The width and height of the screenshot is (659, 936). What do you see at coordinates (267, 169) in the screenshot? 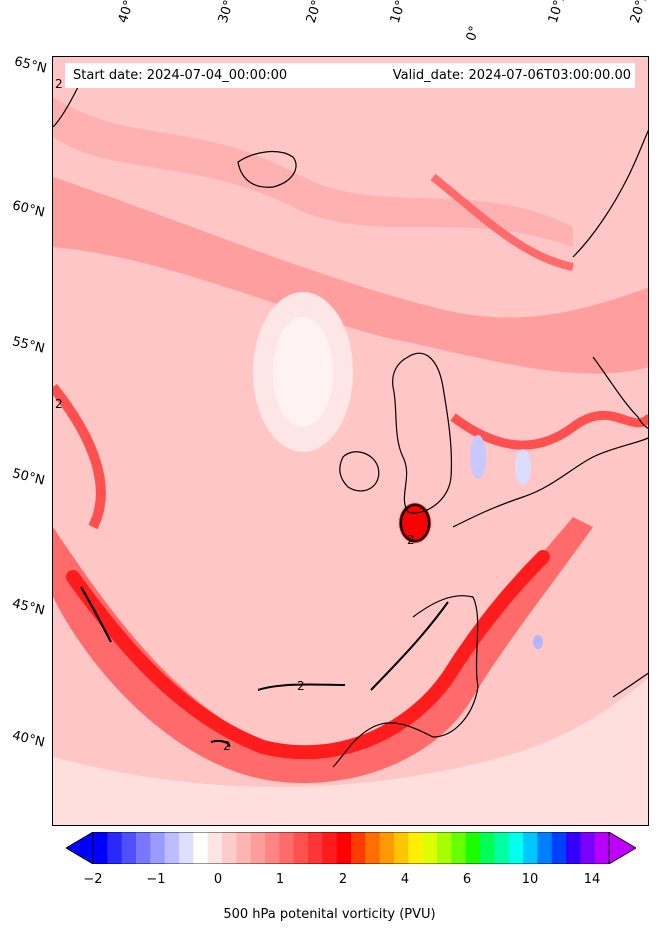
I see `coast-iceland` at bounding box center [267, 169].